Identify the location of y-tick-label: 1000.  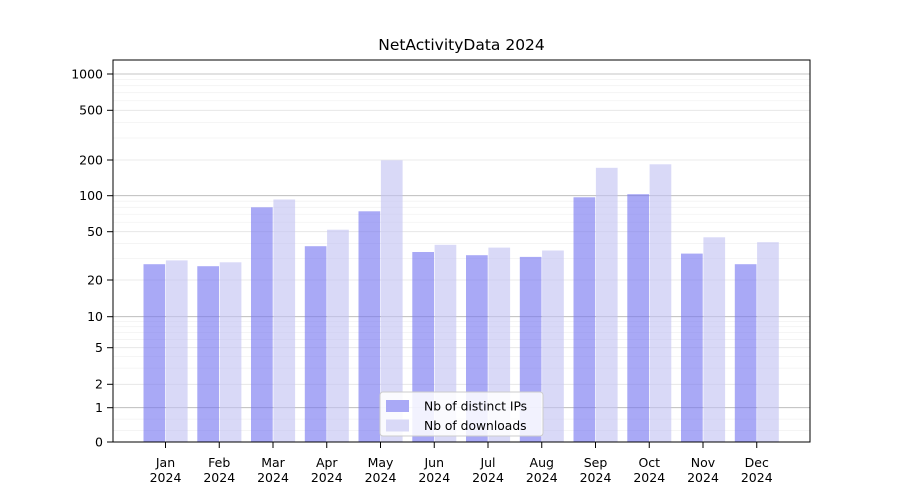
(87, 73).